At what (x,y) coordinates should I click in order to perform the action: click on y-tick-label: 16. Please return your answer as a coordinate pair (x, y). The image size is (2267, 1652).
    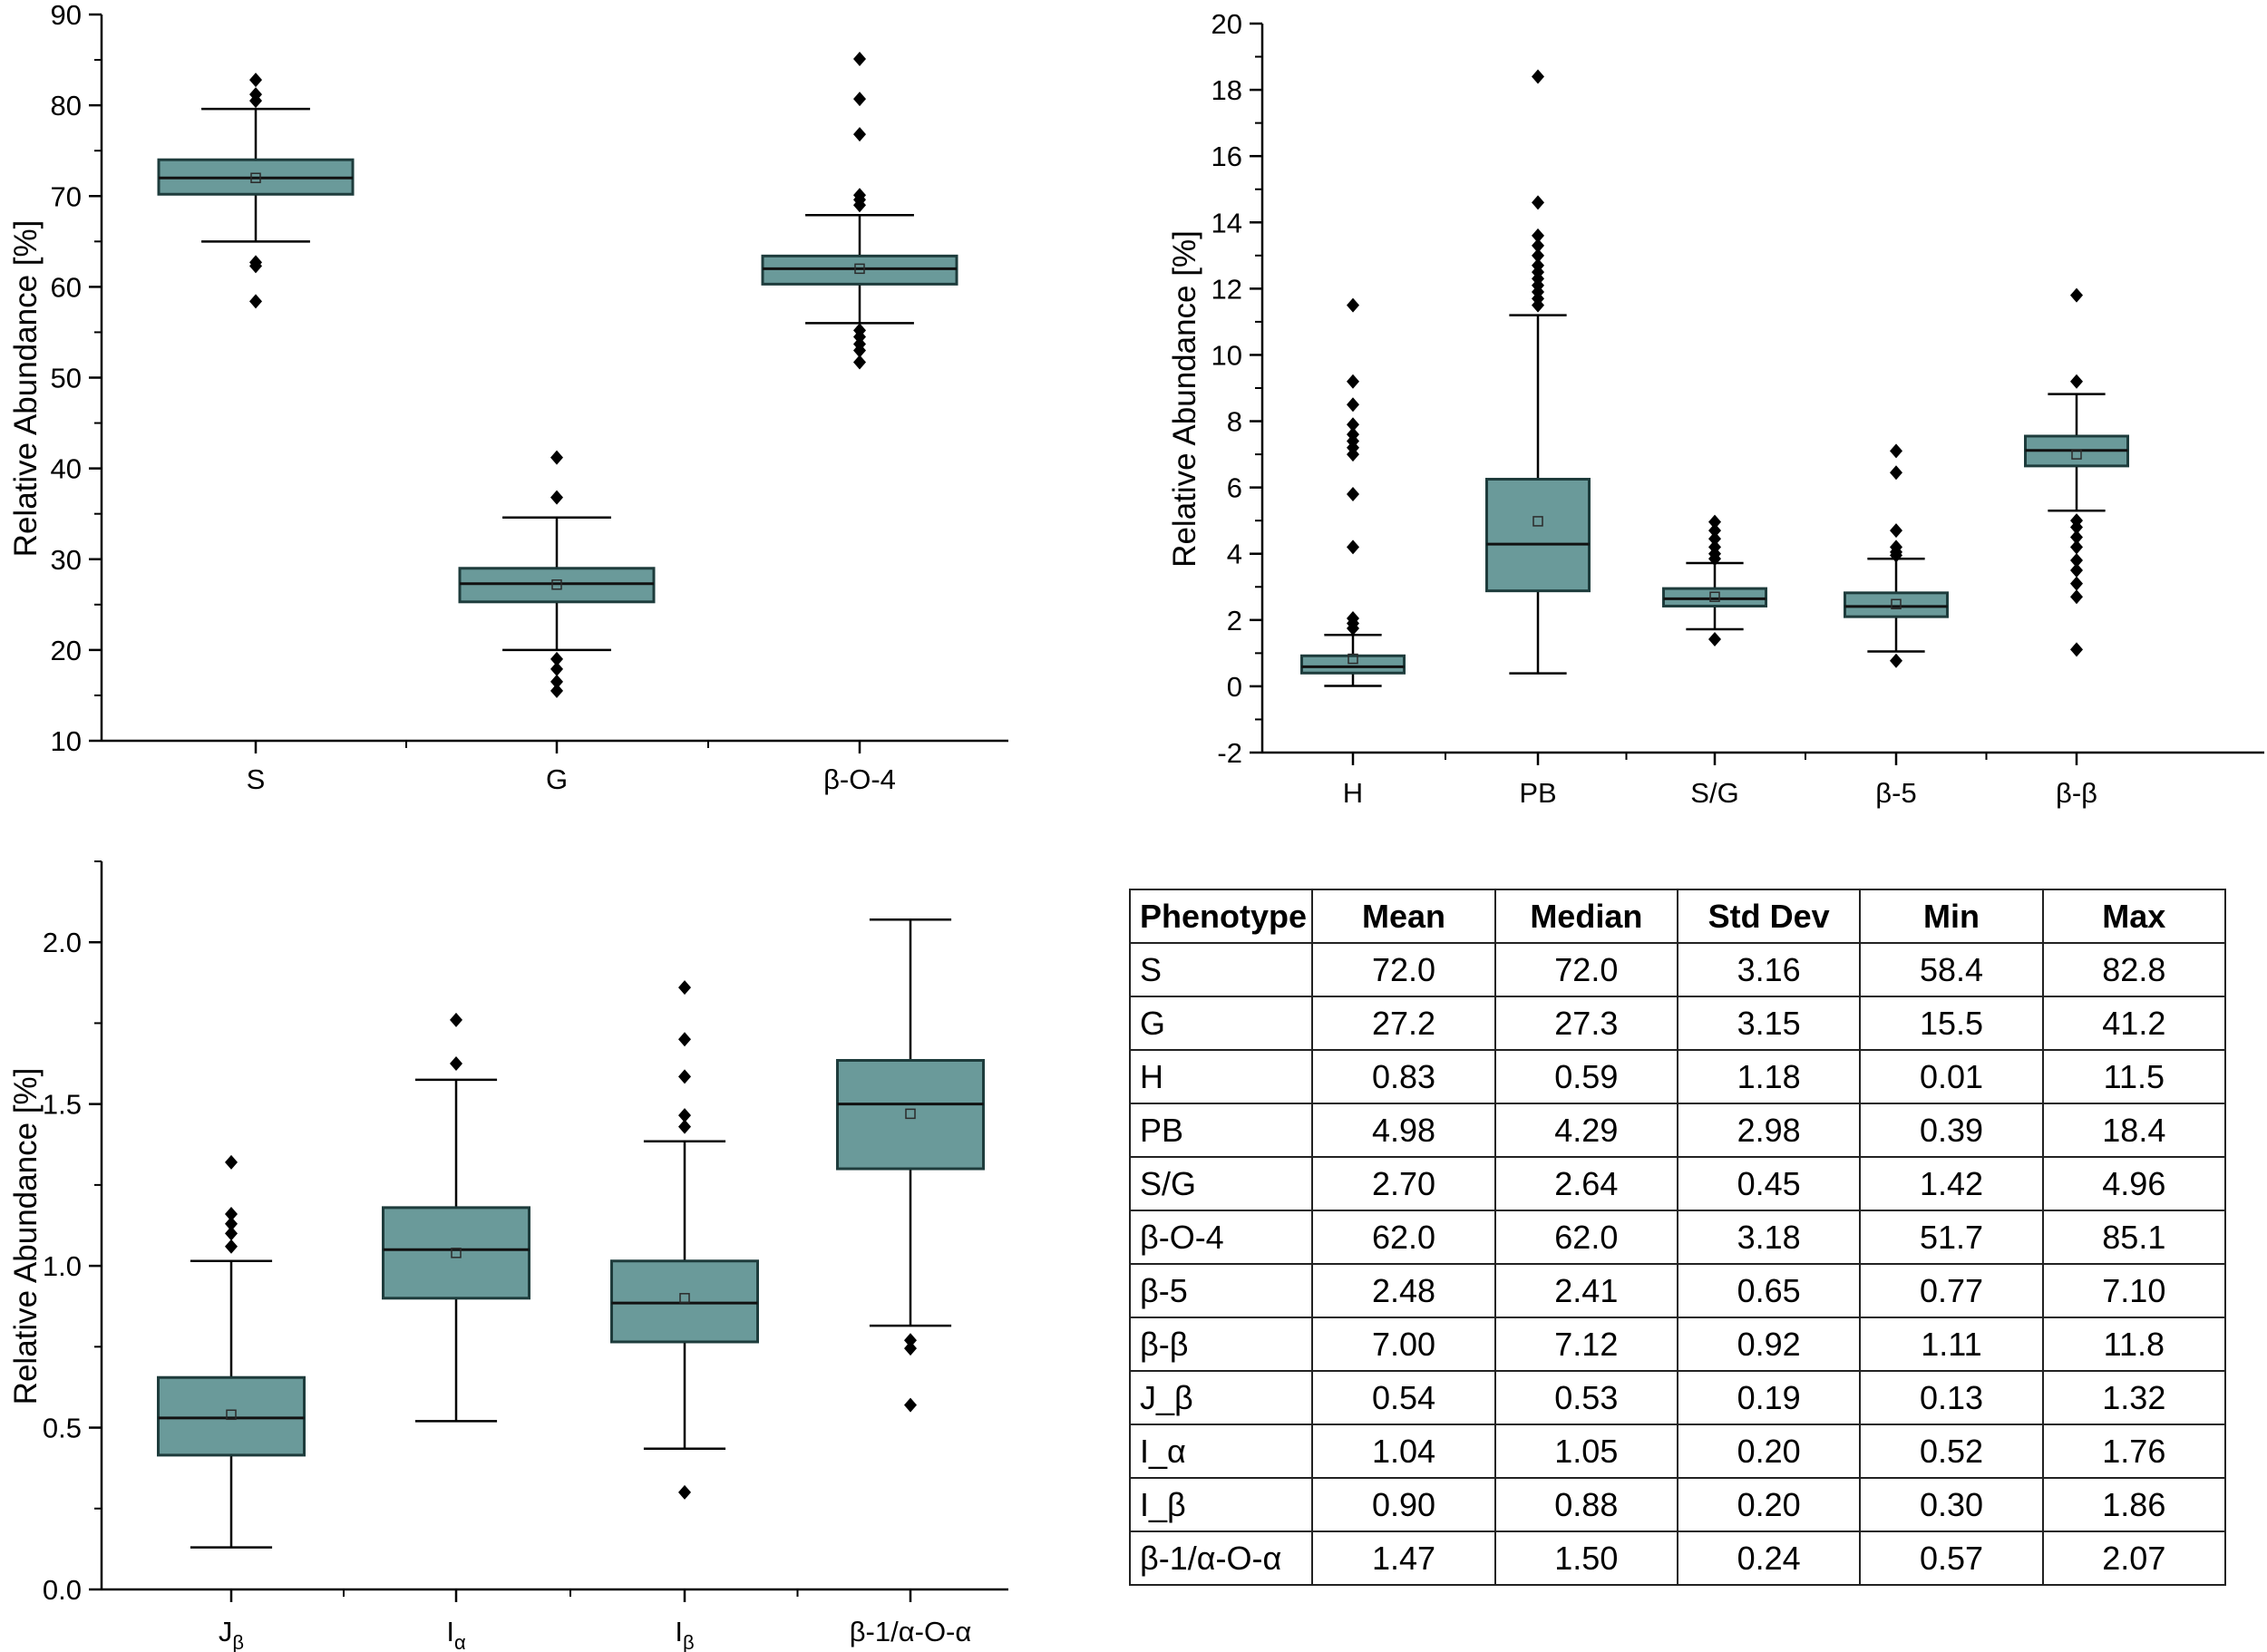
    Looking at the image, I should click on (1227, 157).